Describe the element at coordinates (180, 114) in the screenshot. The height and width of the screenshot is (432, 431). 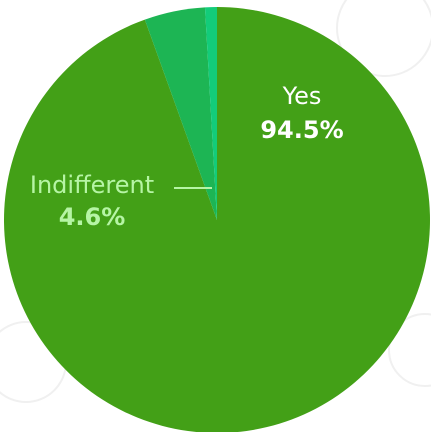
I see `pie-slice-indifferent` at that location.